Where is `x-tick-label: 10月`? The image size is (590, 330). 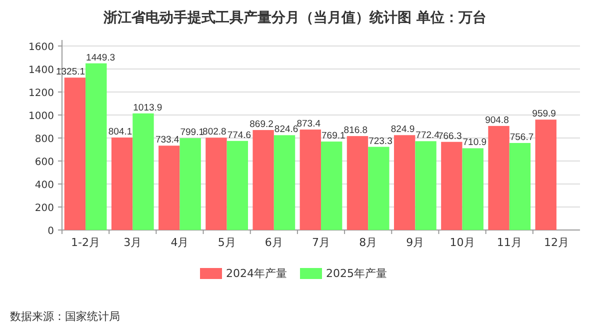
x-tick-label: 10月 is located at coordinates (462, 242).